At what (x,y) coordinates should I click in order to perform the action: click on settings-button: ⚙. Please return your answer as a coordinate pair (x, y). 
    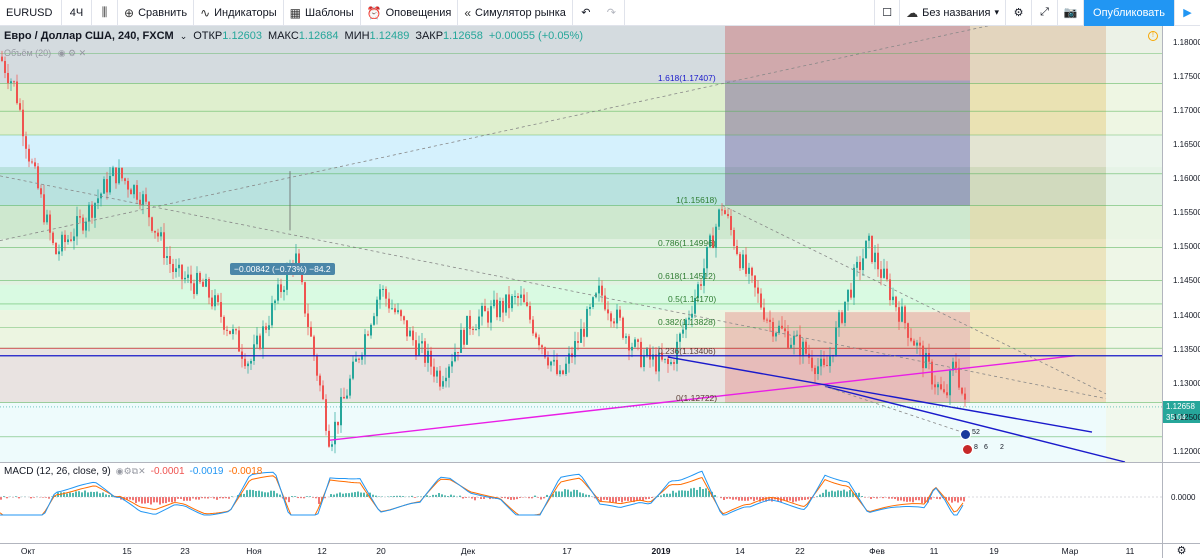
    Looking at the image, I should click on (1019, 13).